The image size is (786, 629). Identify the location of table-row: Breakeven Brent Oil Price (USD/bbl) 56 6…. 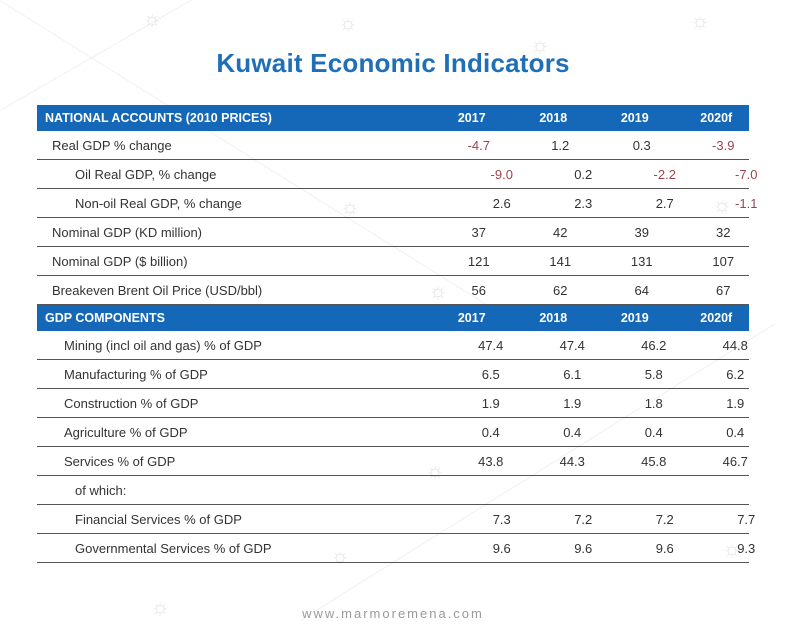
(393, 290).